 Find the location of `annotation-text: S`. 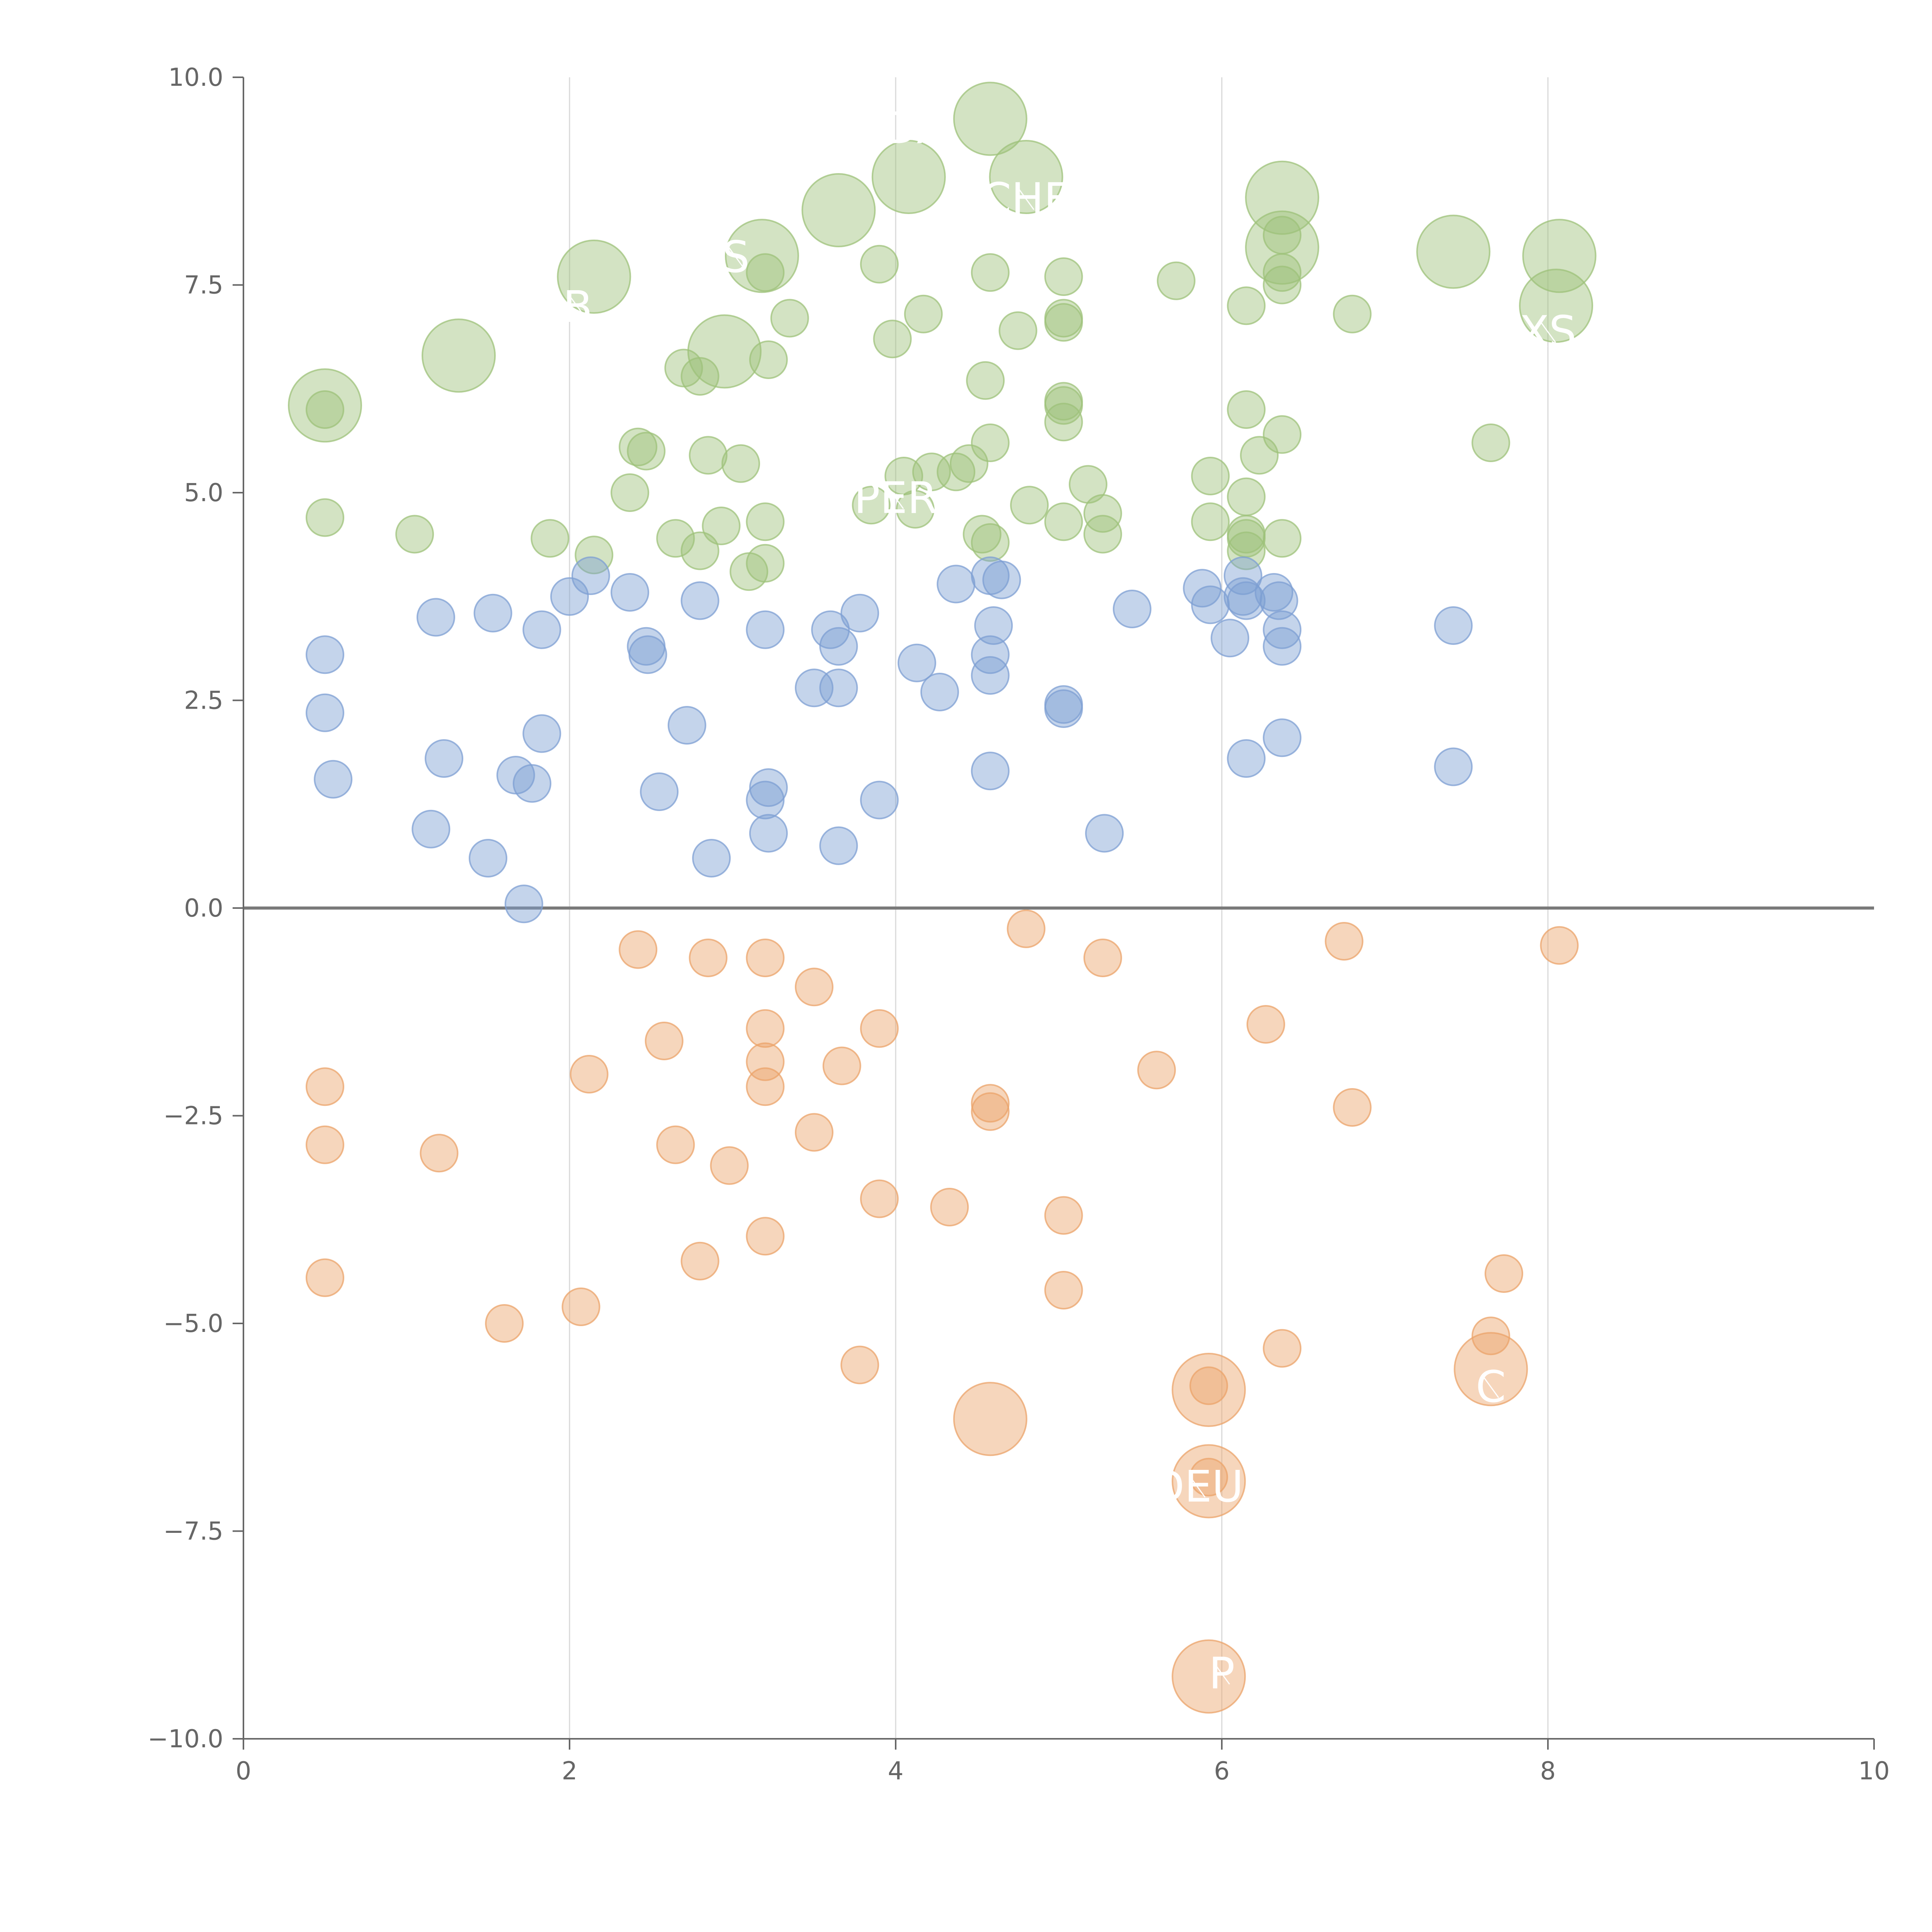

annotation-text: S is located at coordinates (736, 257).